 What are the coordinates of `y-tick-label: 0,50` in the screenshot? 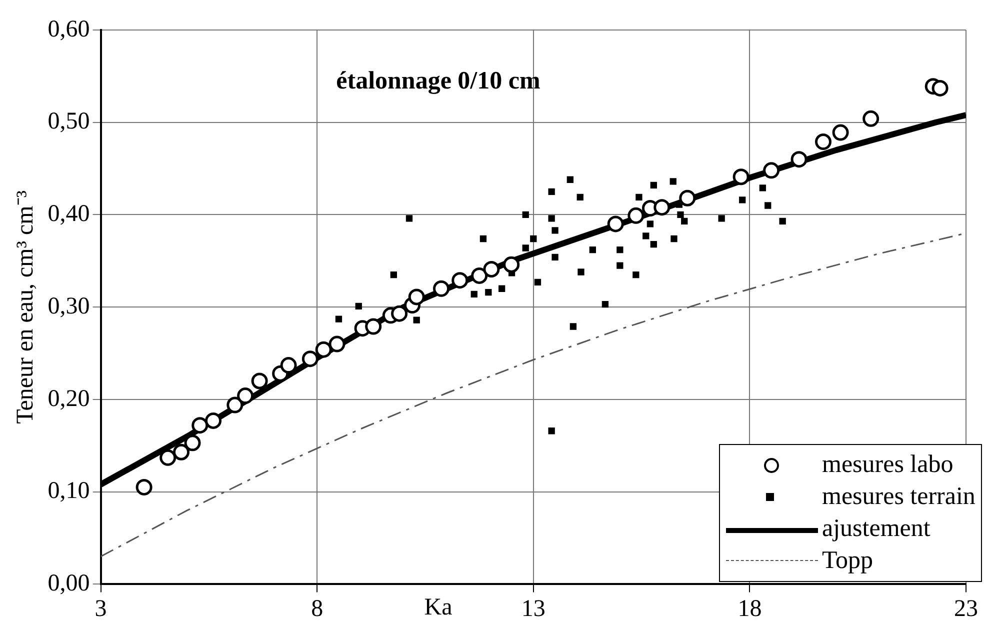 It's located at (69, 121).